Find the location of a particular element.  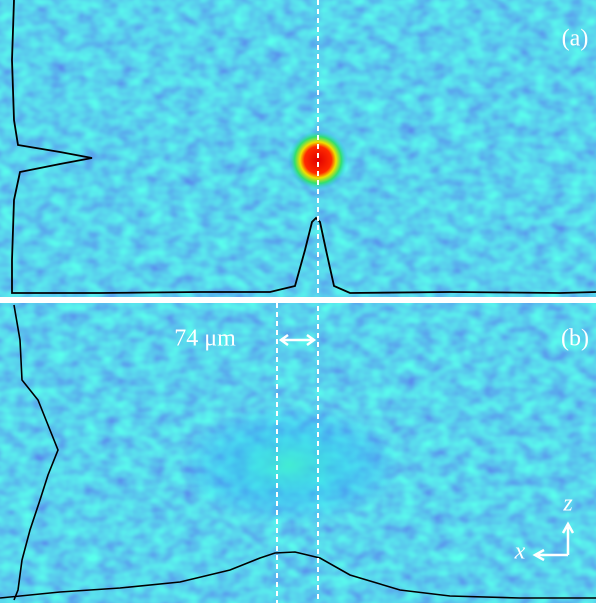

axis-arrows is located at coordinates (553, 541).